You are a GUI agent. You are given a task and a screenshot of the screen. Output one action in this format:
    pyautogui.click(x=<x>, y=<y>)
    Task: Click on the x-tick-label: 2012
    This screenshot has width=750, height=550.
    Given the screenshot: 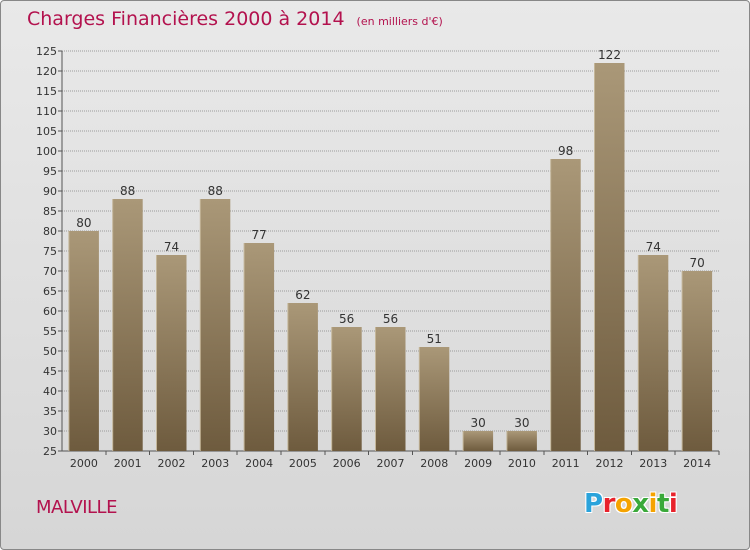 What is the action you would take?
    pyautogui.click(x=610, y=463)
    